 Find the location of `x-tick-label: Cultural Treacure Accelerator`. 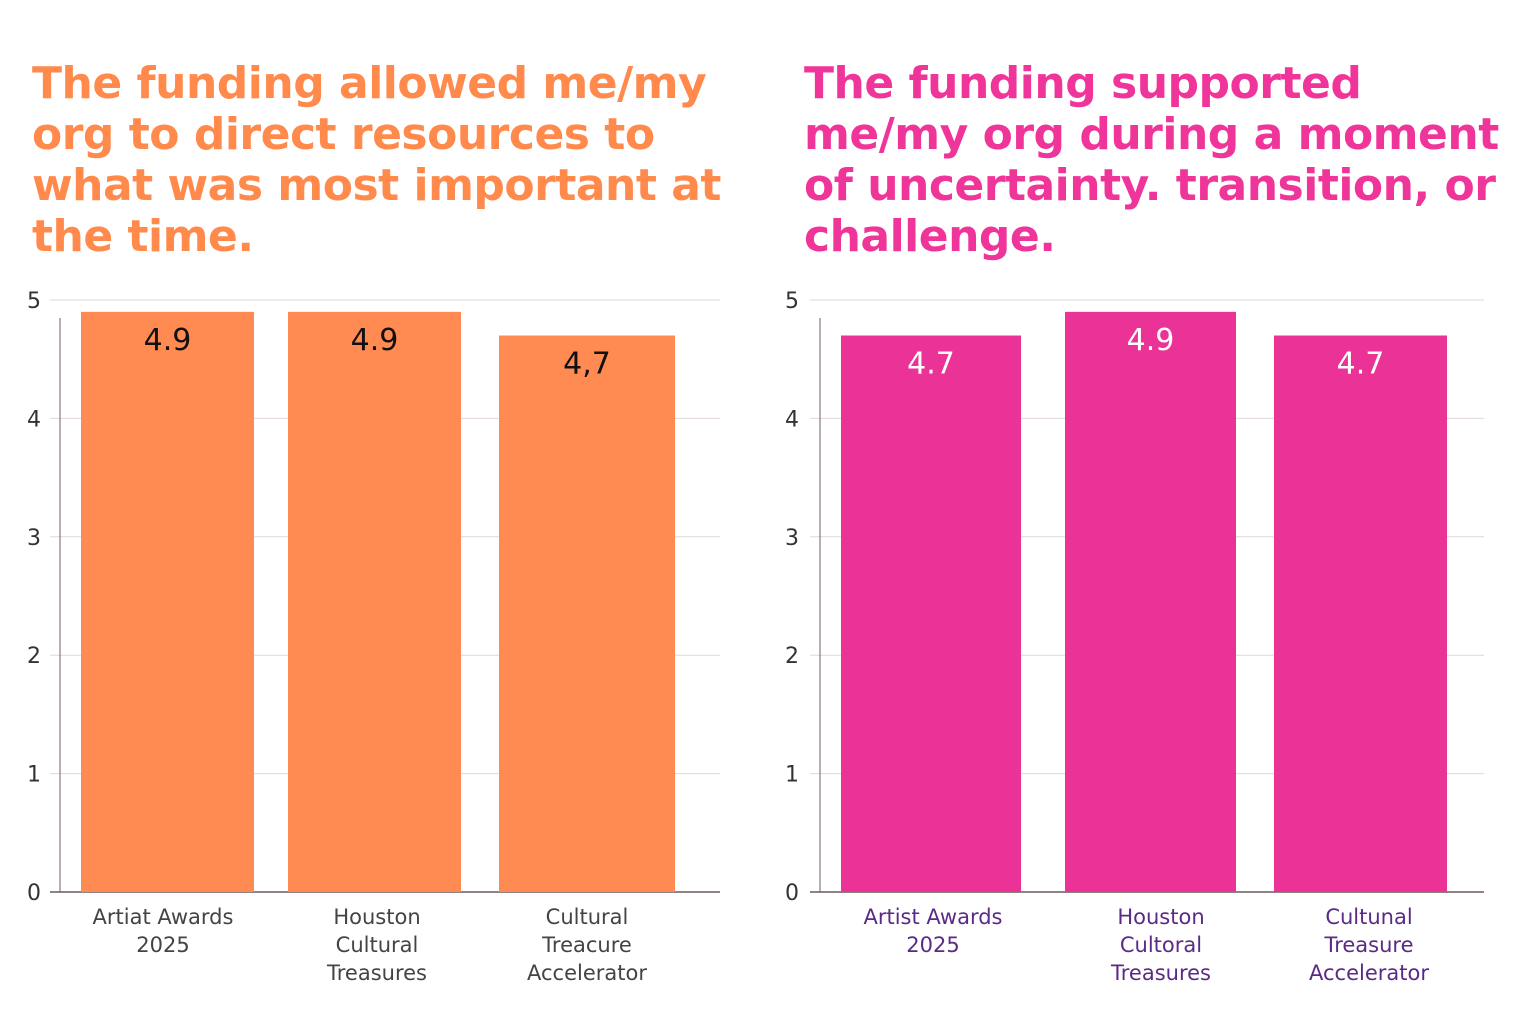

x-tick-label: Cultural Treacure Accelerator is located at coordinates (587, 945).